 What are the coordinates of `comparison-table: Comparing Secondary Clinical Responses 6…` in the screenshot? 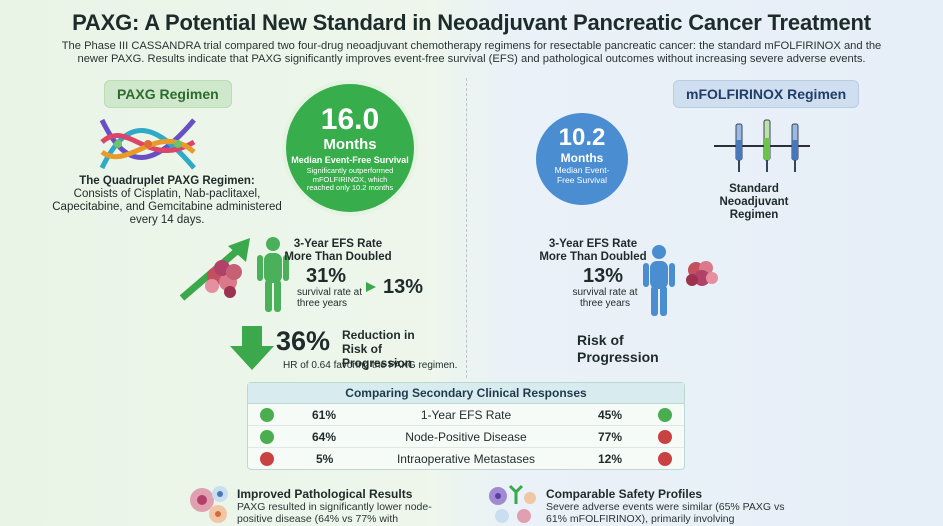 It's located at (466, 426).